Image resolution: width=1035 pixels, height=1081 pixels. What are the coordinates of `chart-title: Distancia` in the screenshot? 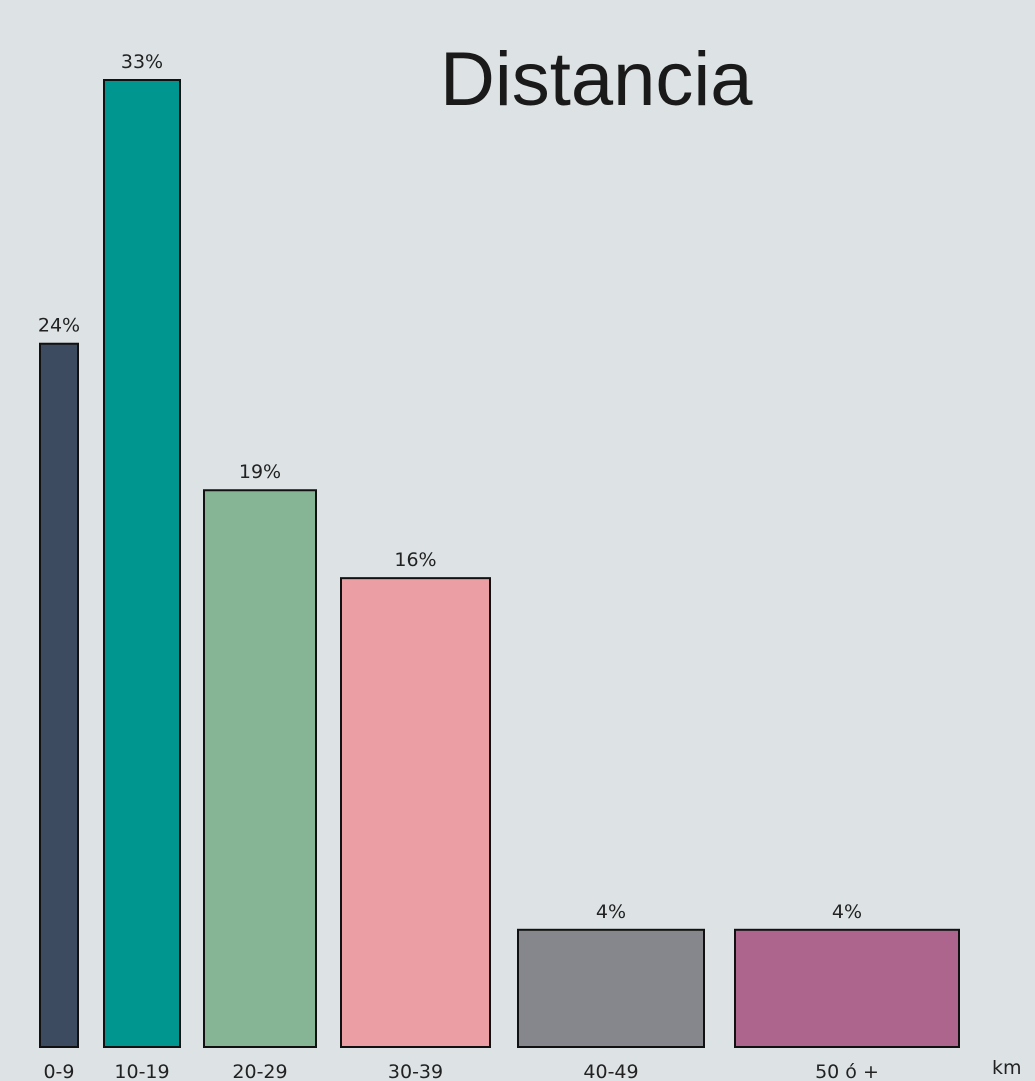 It's located at (596, 79).